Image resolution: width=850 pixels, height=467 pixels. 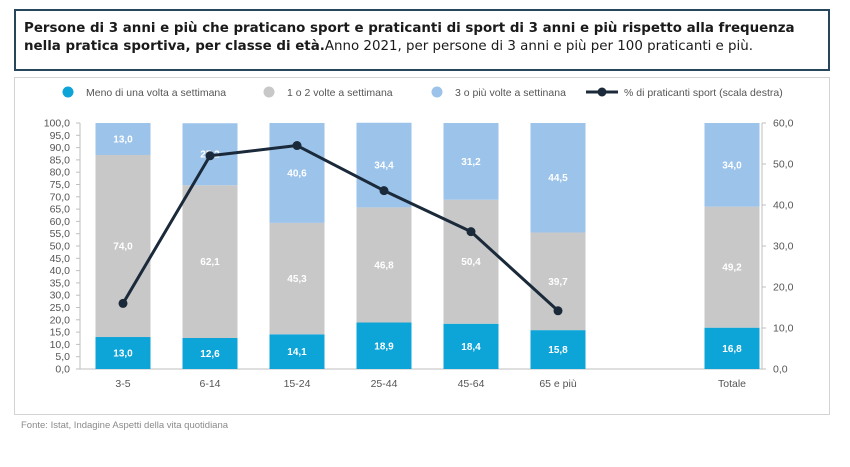 What do you see at coordinates (60, 271) in the screenshot?
I see `left-tick-label: 40,0` at bounding box center [60, 271].